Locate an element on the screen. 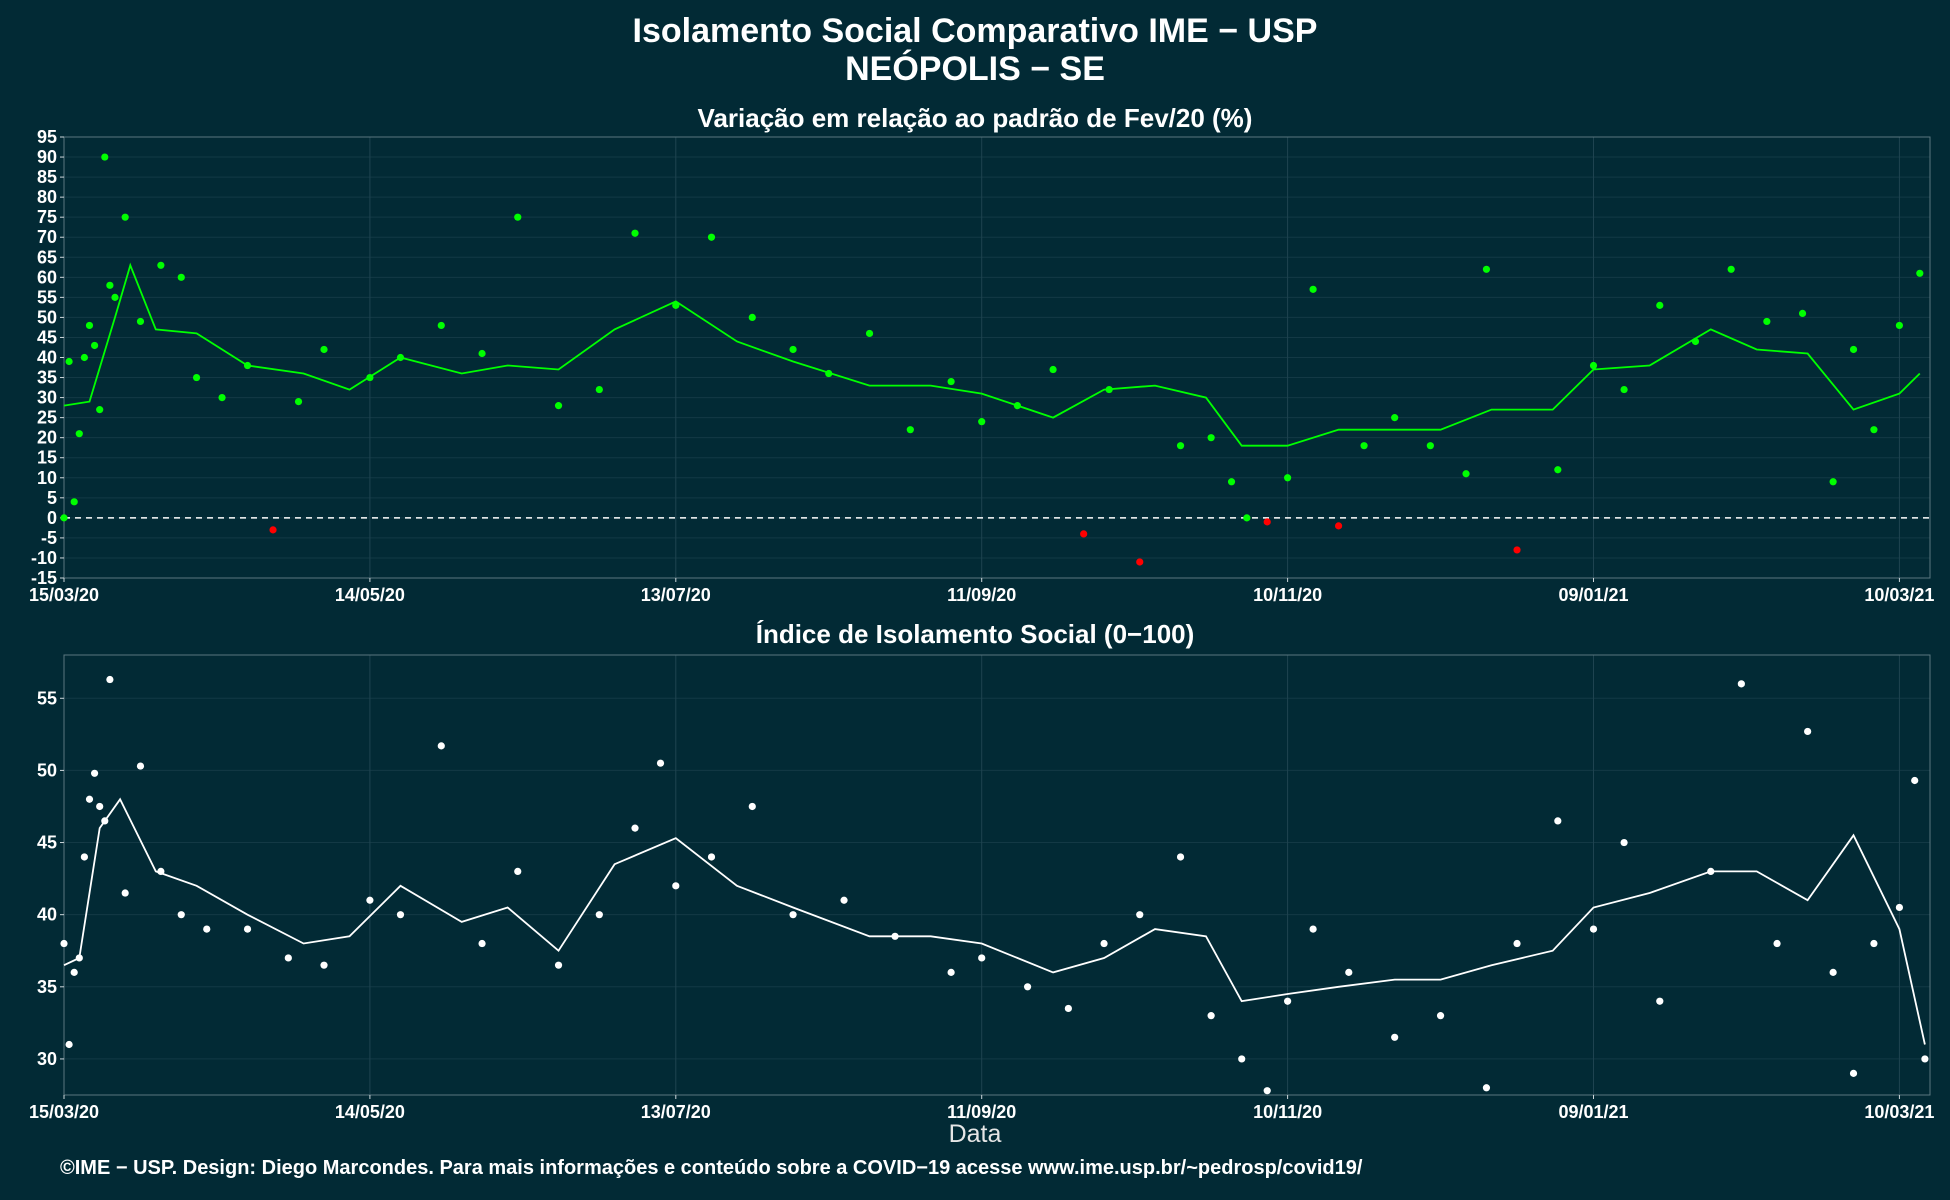 The width and height of the screenshot is (1950, 1200). x-tick-label: 11/09/20 is located at coordinates (981, 1112).